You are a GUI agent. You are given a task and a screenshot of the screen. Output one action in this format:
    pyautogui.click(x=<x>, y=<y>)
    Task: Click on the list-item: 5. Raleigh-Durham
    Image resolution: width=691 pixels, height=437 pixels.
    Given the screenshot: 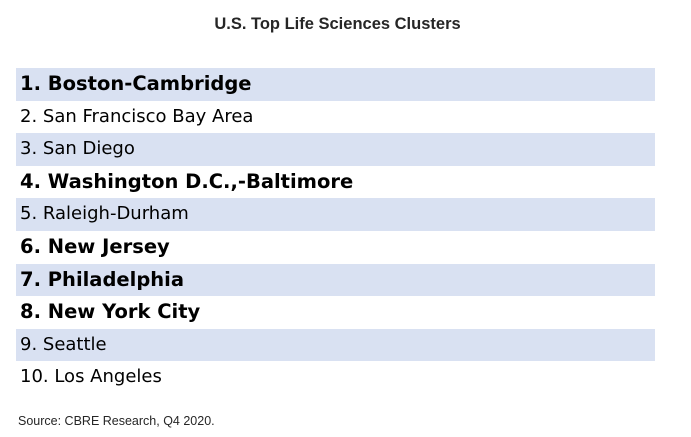 What is the action you would take?
    pyautogui.click(x=335, y=214)
    